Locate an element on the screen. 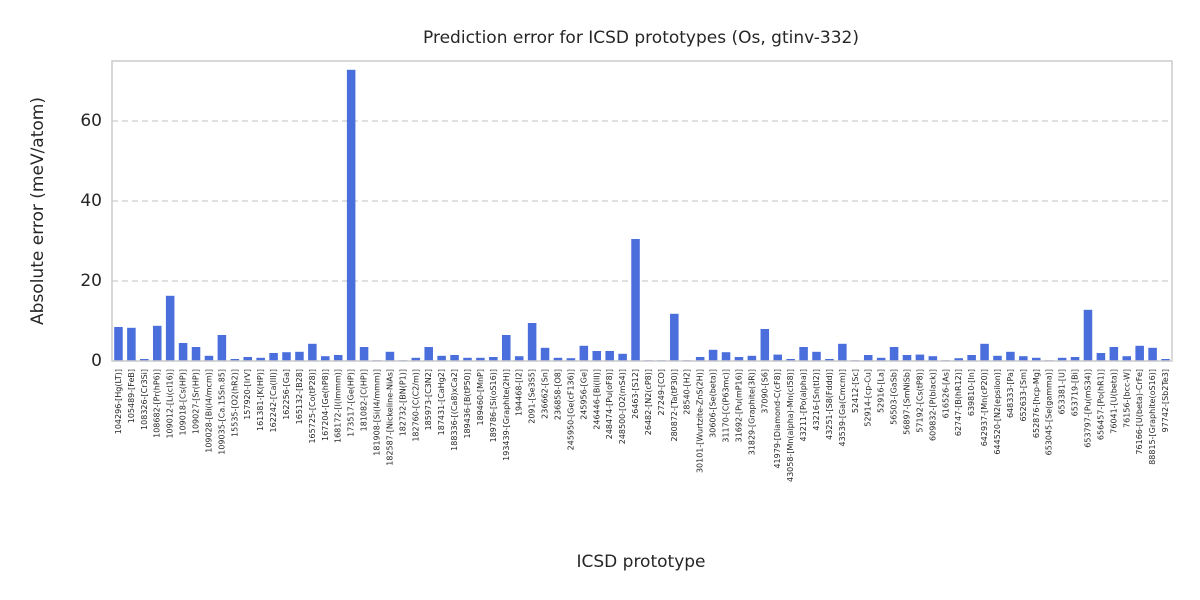 This screenshot has width=1200, height=600. y-axis-label: Absolute error (meV/atom) is located at coordinates (38, 211).